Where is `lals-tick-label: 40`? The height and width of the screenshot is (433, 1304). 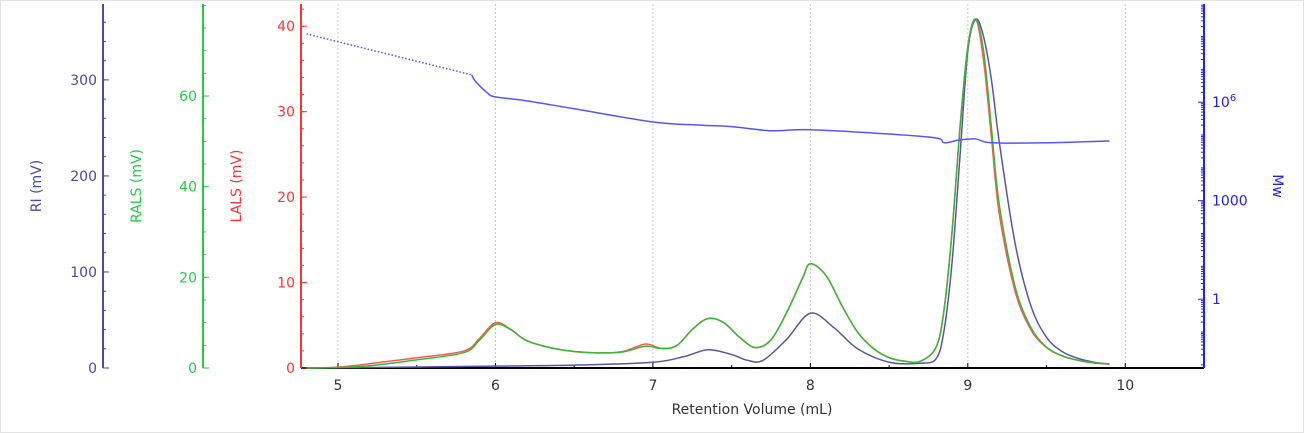
lals-tick-label: 40 is located at coordinates (286, 27).